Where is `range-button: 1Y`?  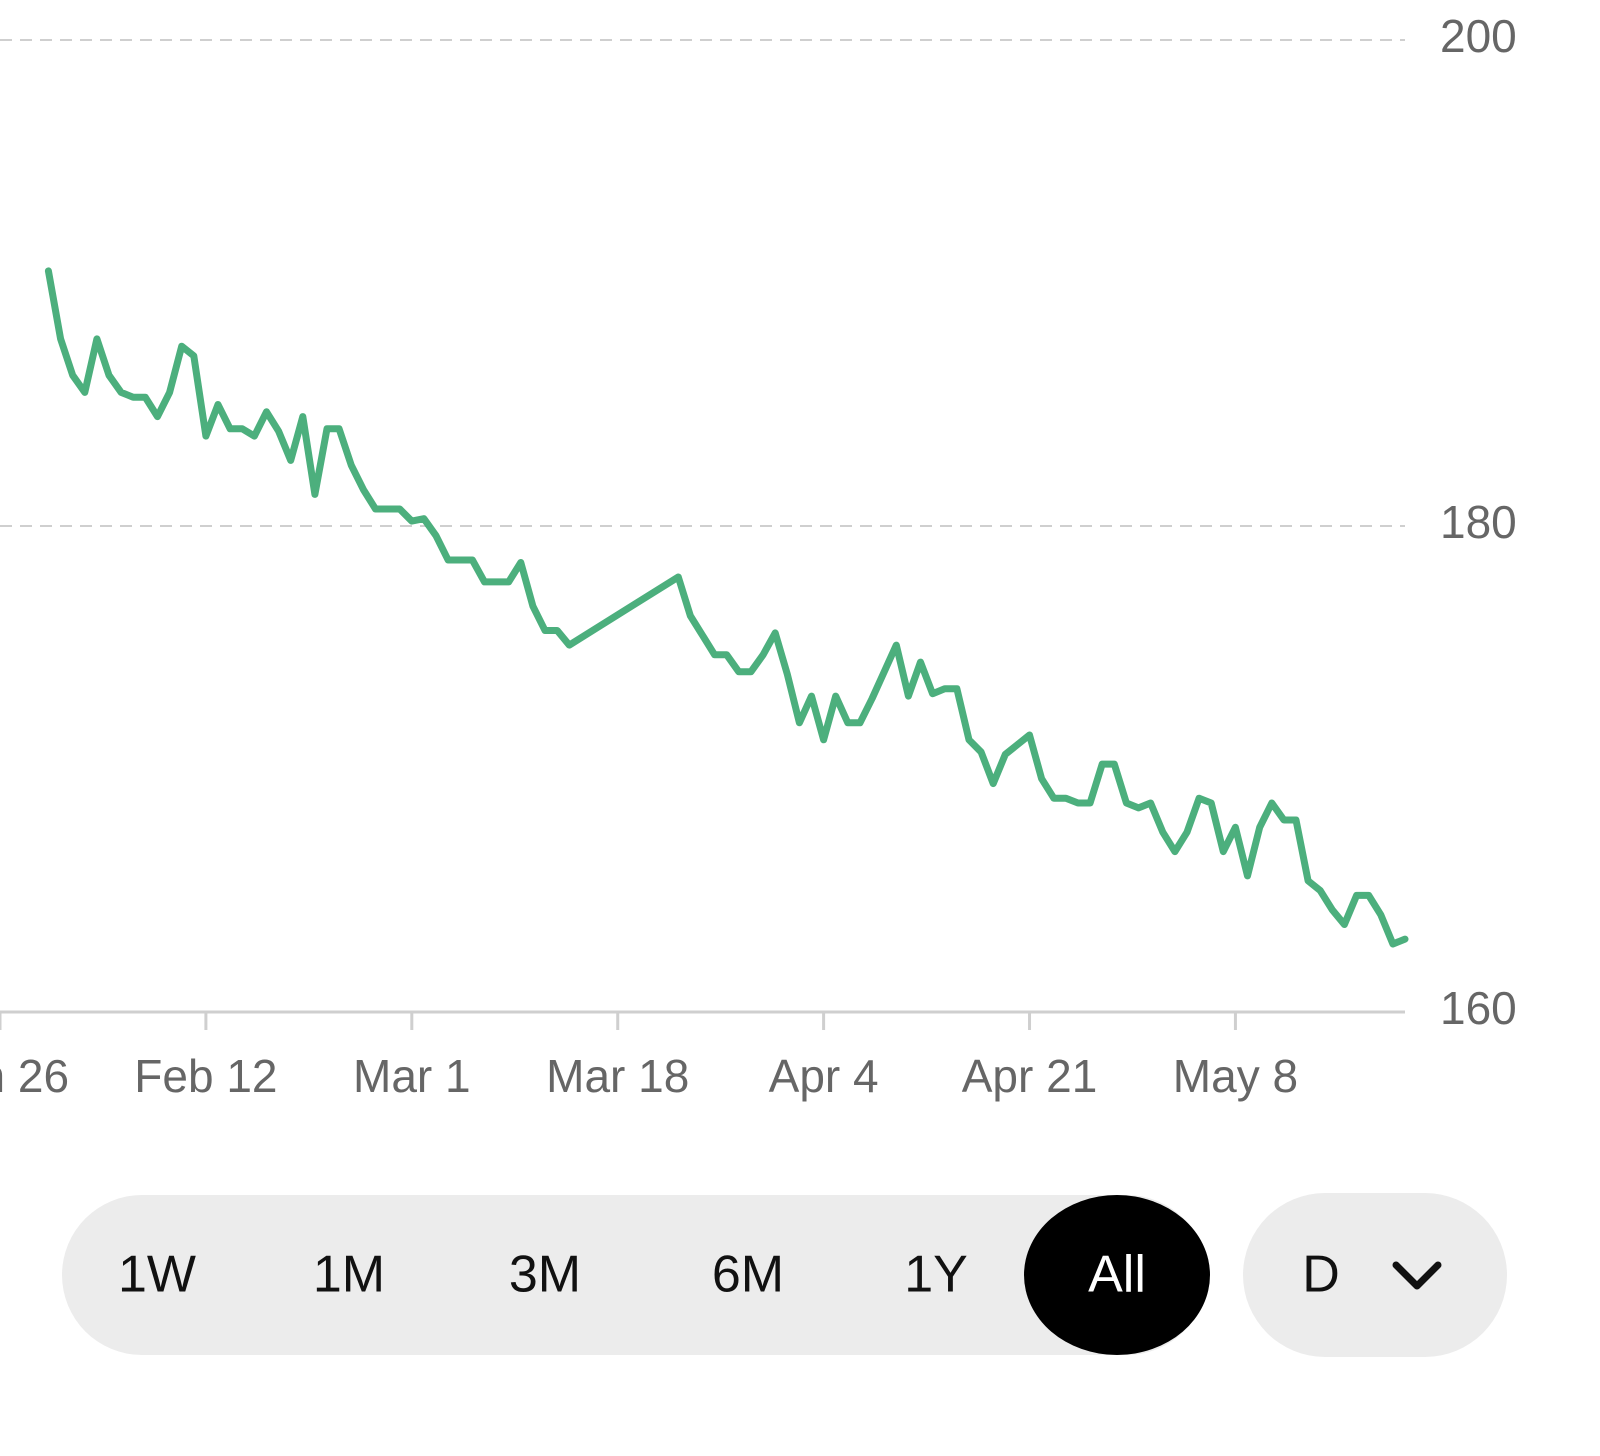 range-button: 1Y is located at coordinates (936, 1275).